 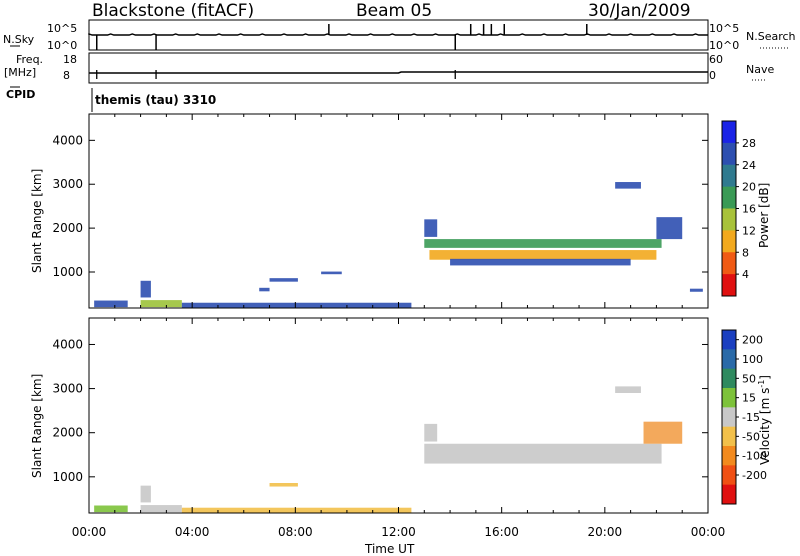 I want to click on power-panel-ytick-label-0: 1000, so click(x=67, y=272).